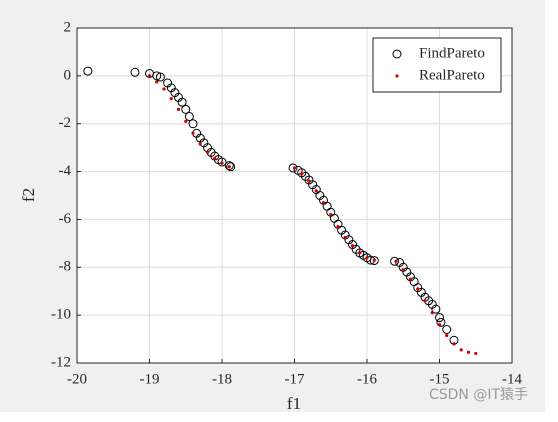 This screenshot has width=558, height=422. I want to click on x-tick-label: -17, so click(295, 379).